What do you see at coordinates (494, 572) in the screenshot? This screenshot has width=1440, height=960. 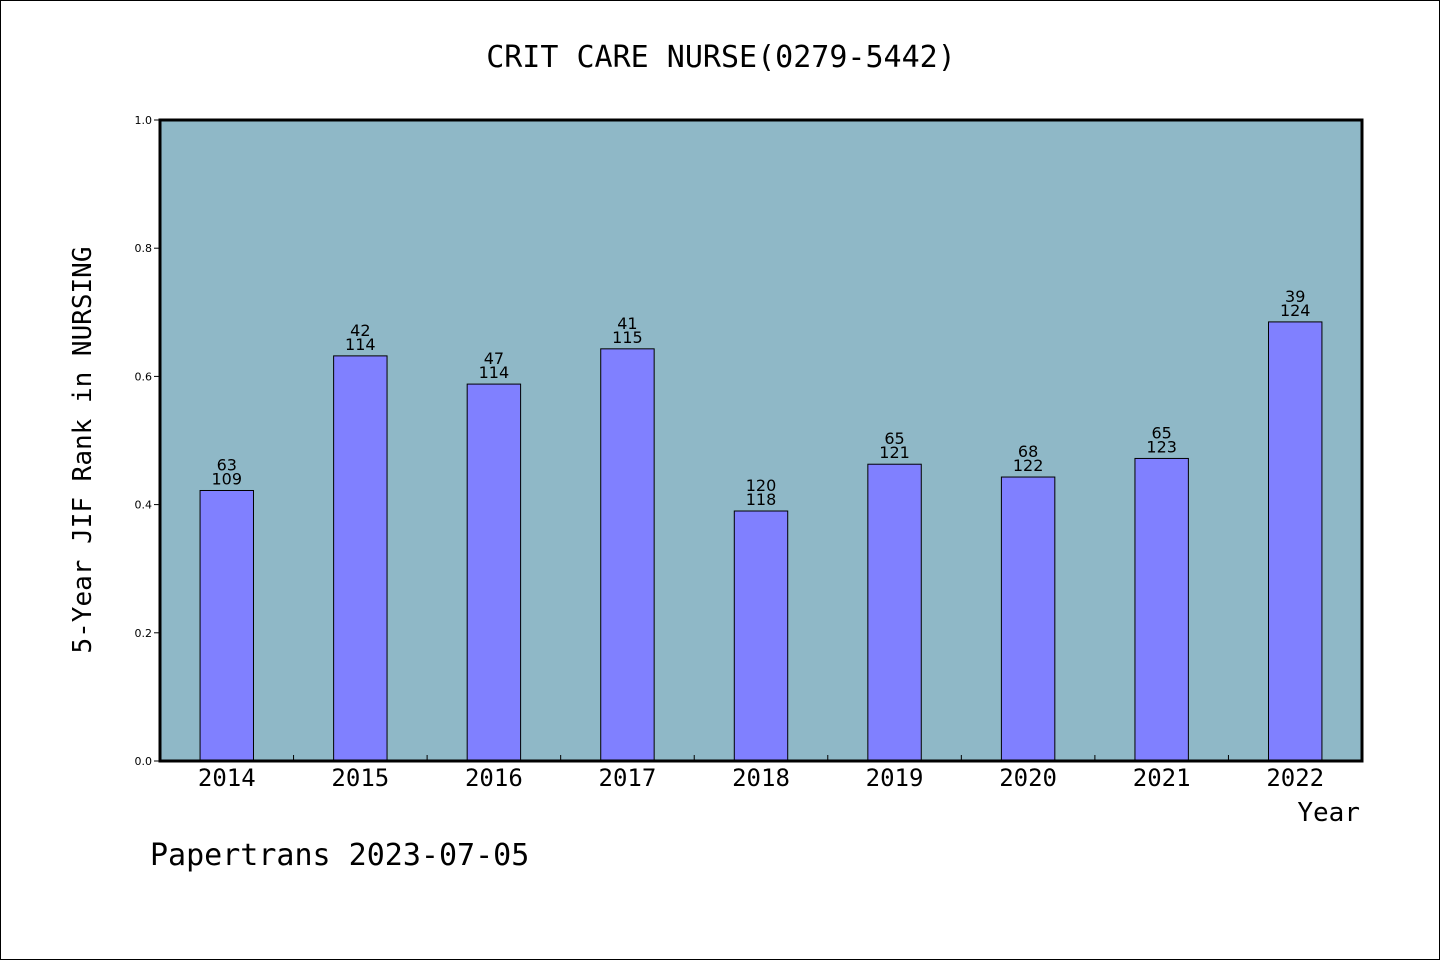 I see `bar-2016` at bounding box center [494, 572].